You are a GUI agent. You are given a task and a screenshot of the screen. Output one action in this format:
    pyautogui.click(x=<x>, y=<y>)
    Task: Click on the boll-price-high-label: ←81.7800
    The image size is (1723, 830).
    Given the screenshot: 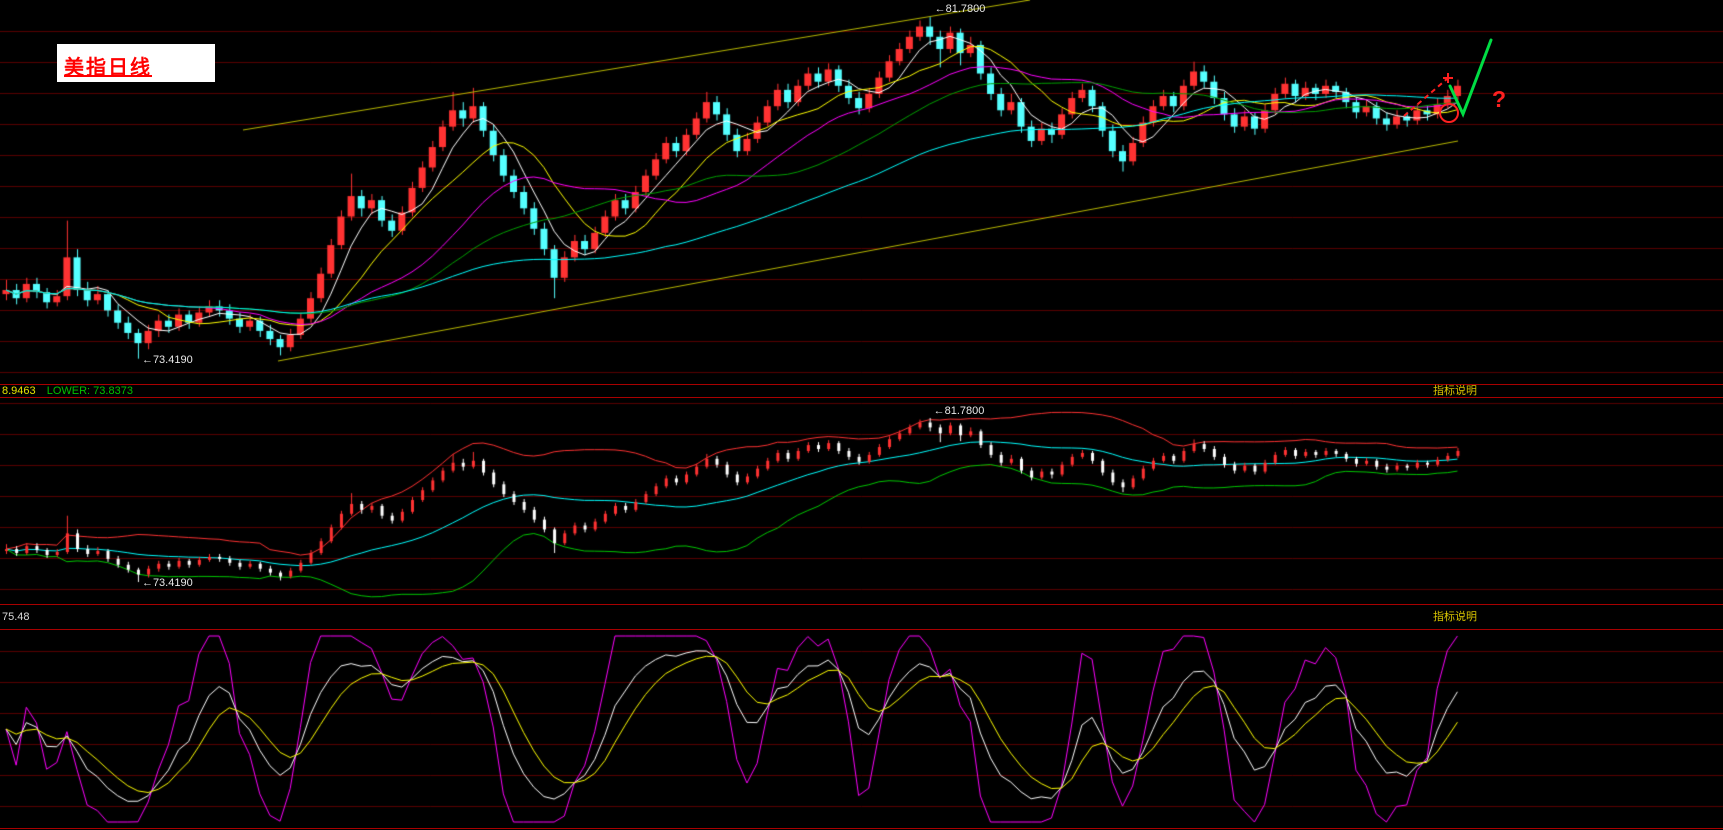 What is the action you would take?
    pyautogui.click(x=959, y=411)
    